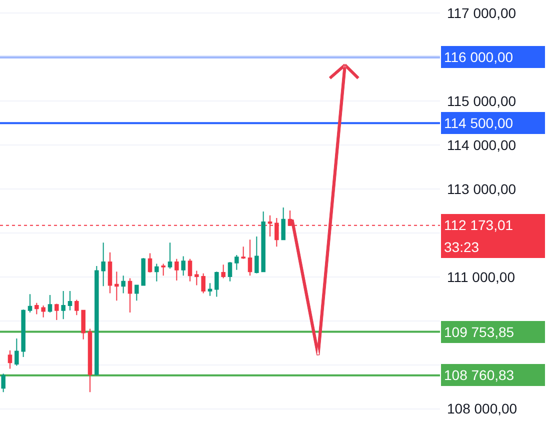 The height and width of the screenshot is (422, 548). I want to click on y-tick-label: 115 000,00, so click(481, 101).